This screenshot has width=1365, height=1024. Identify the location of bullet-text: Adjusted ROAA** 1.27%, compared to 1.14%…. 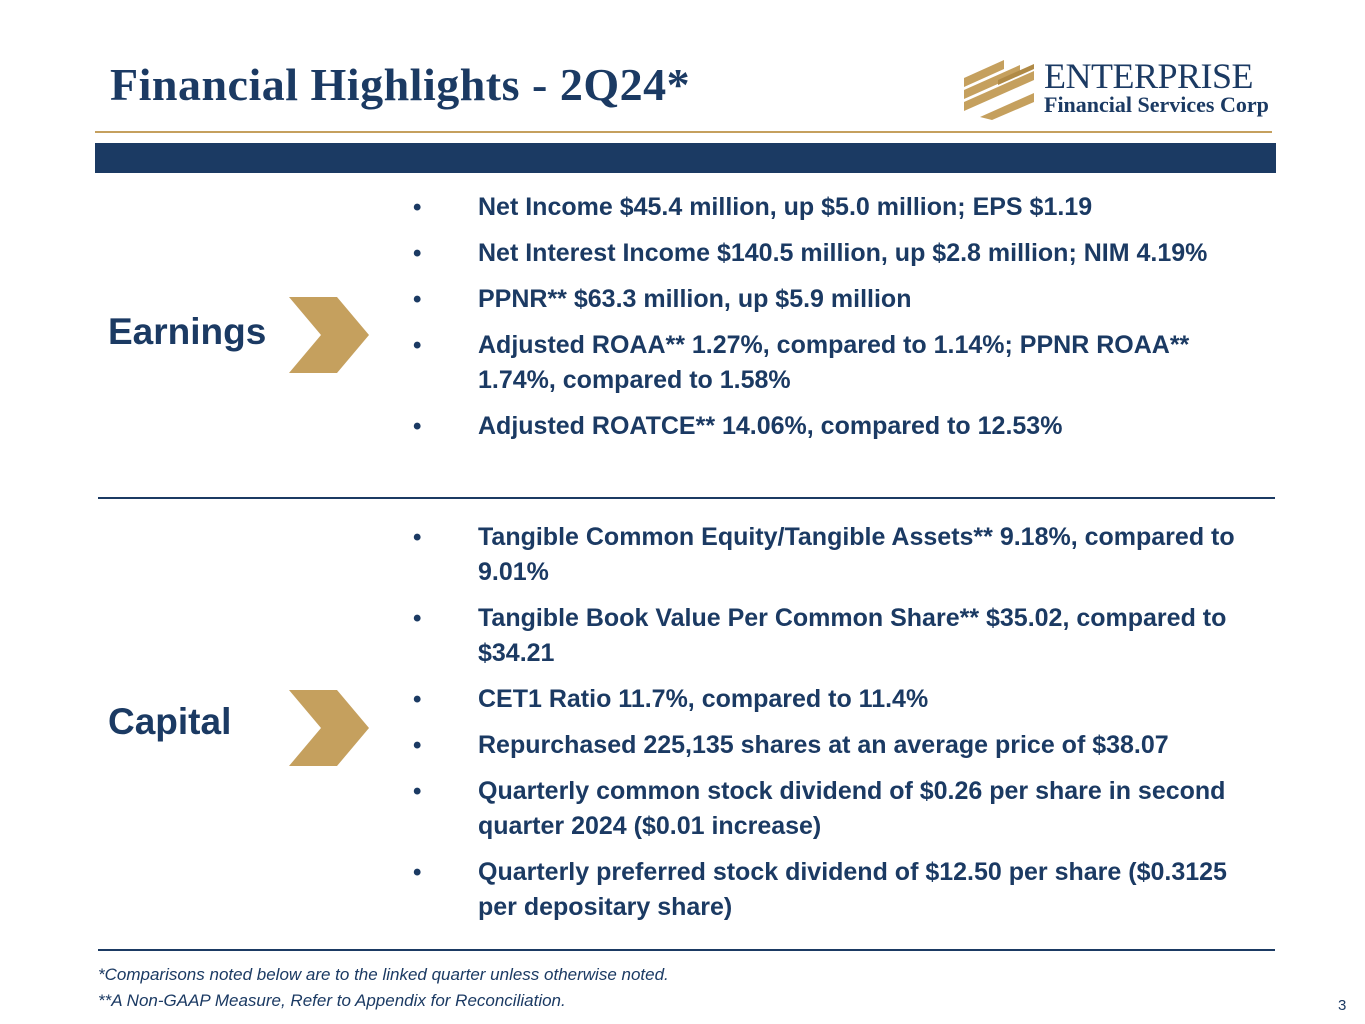
(834, 362).